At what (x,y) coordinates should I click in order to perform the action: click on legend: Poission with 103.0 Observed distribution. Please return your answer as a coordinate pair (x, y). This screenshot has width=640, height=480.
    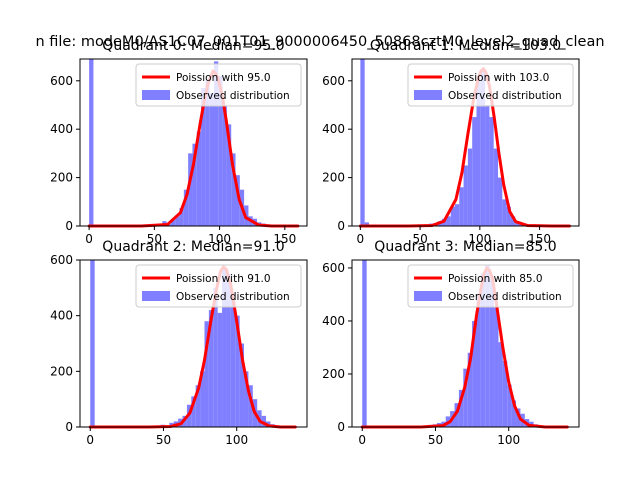
    Looking at the image, I should click on (490, 85).